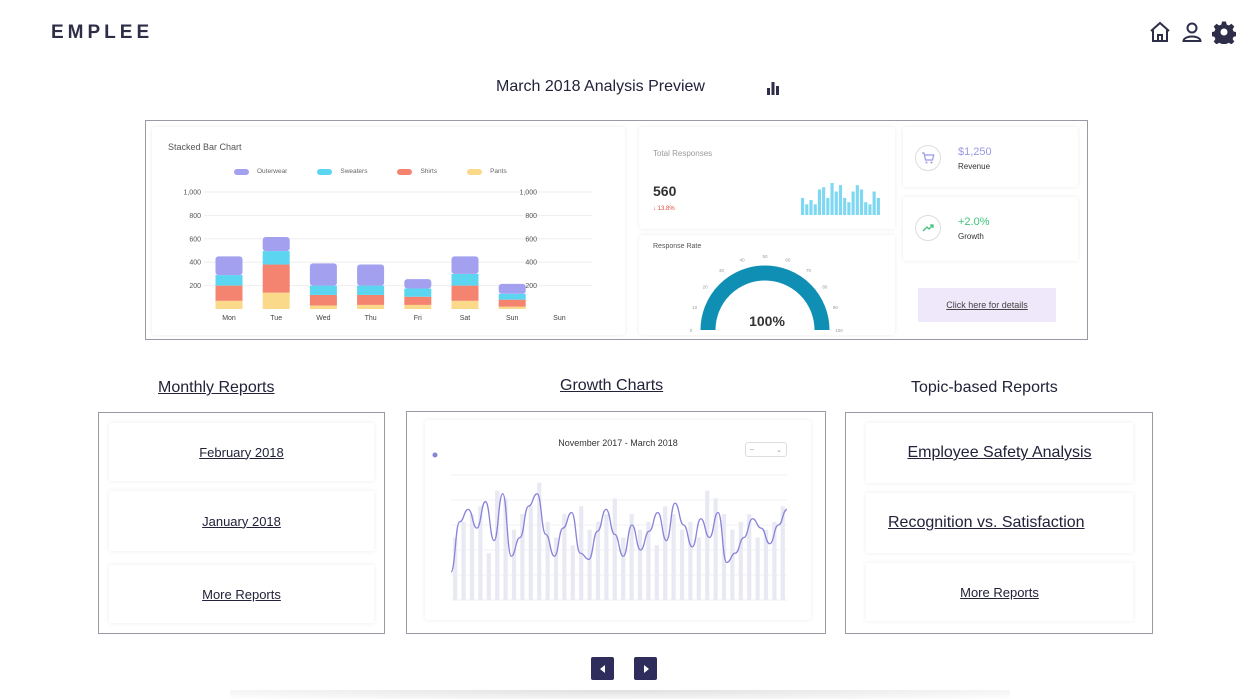 The image size is (1252, 699). What do you see at coordinates (272, 171) in the screenshot?
I see `legend-label: Outerwear` at bounding box center [272, 171].